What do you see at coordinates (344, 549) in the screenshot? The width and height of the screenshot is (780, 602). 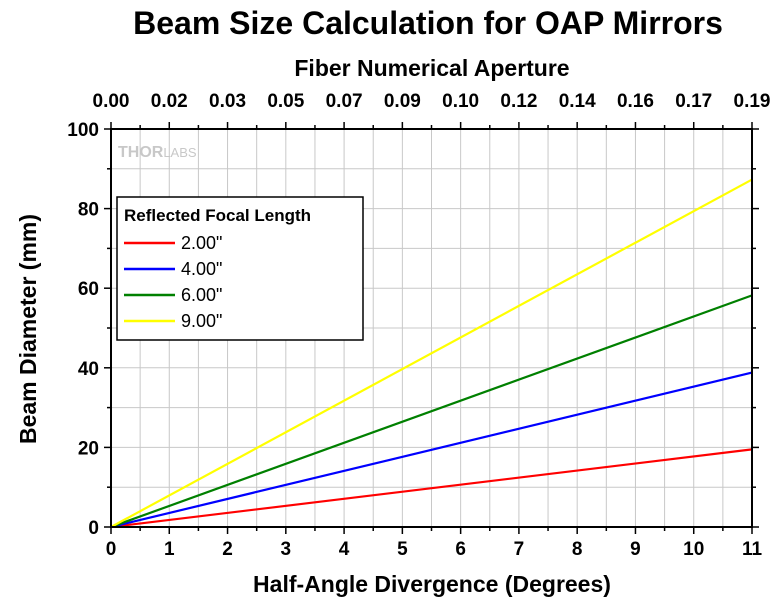 I see `x-tick-label: 4` at bounding box center [344, 549].